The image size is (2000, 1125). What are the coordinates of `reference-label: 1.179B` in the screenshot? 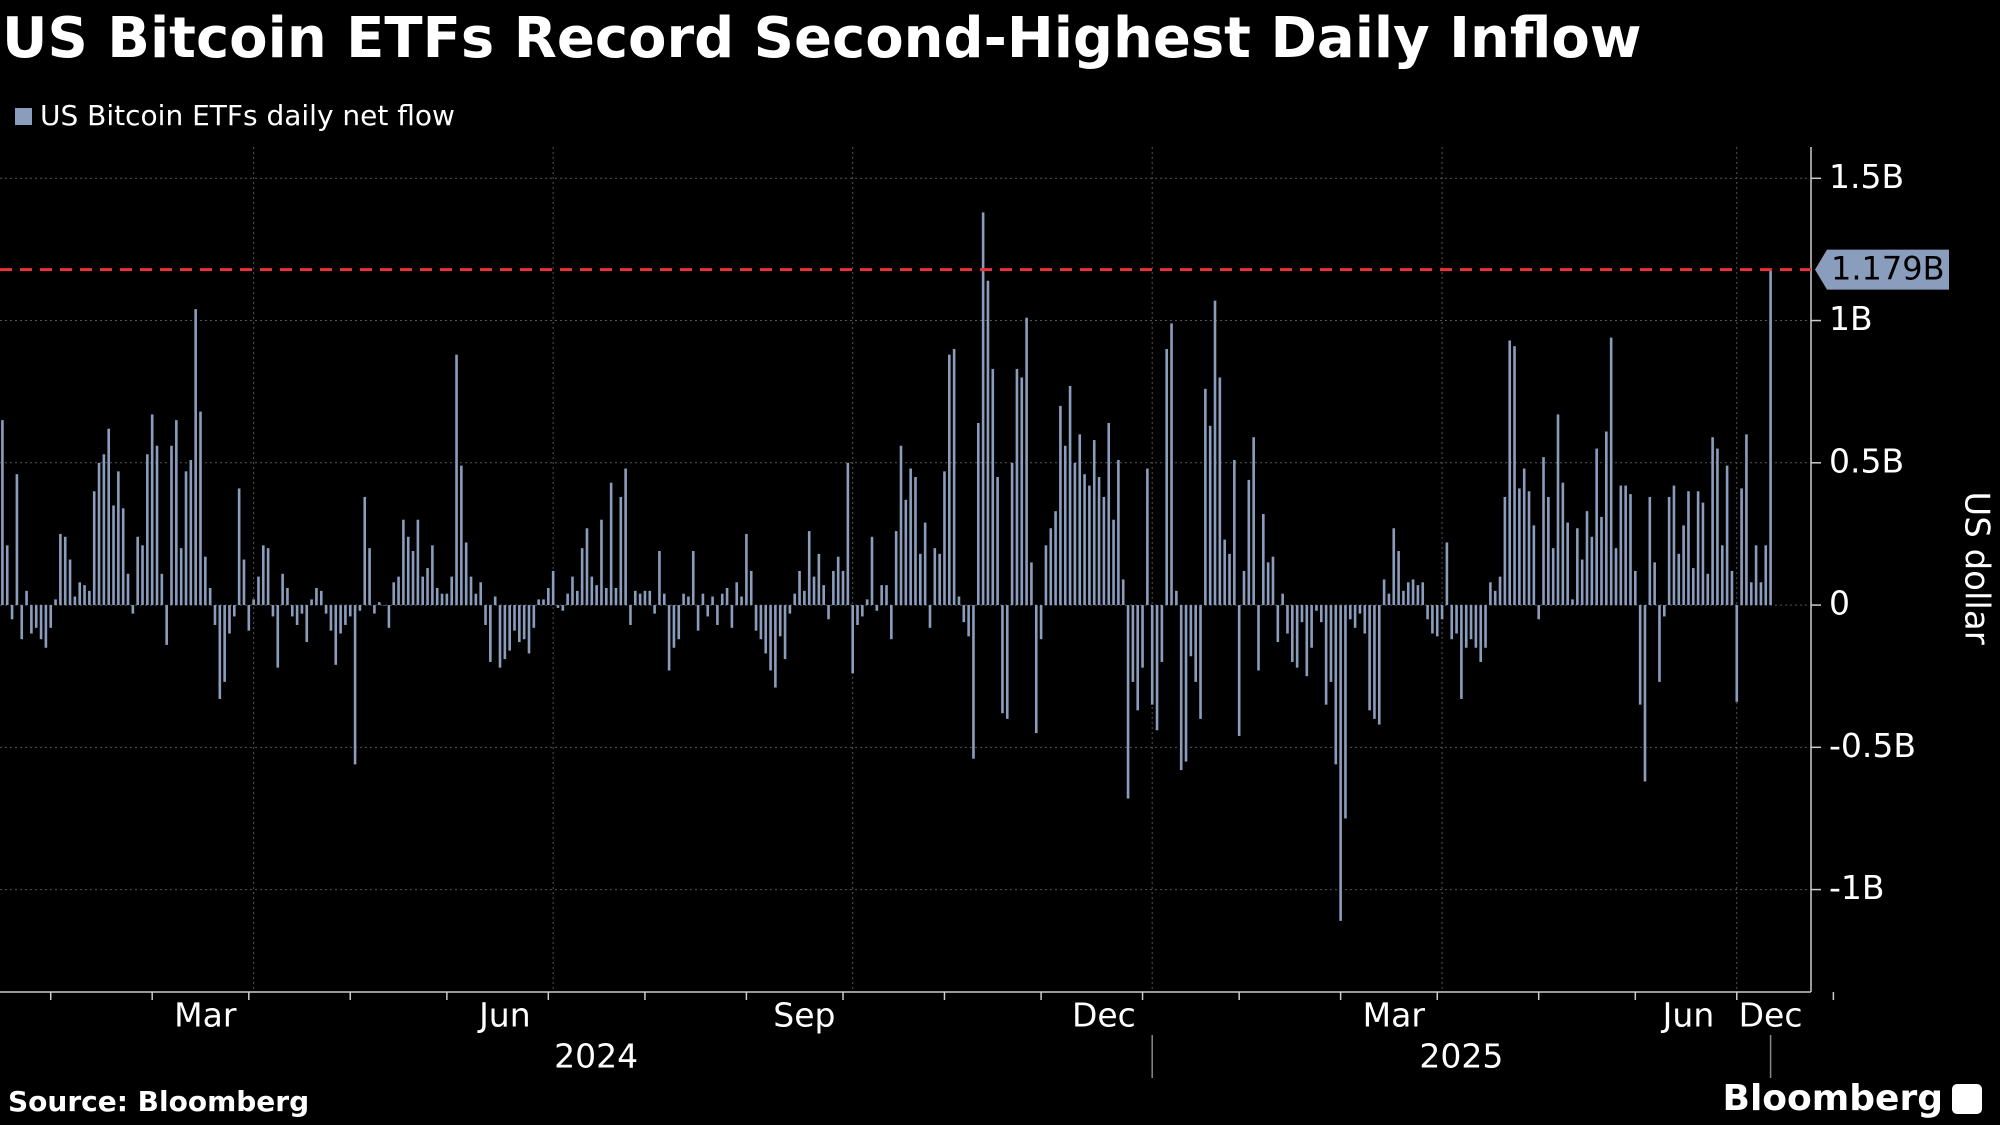 It's located at (1888, 269).